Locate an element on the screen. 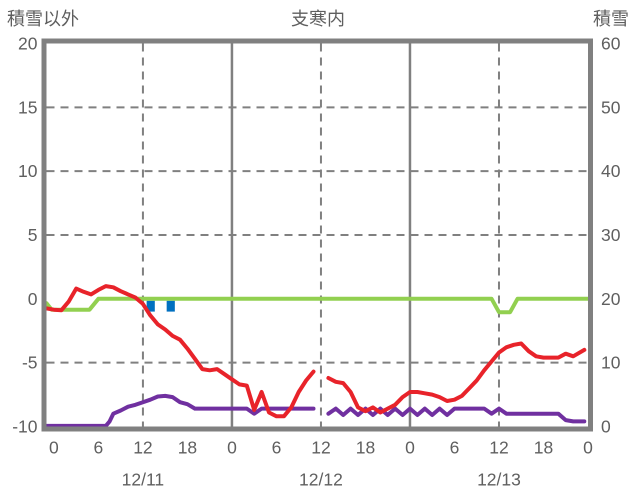  left-axis-tick: 20 is located at coordinates (28, 44).